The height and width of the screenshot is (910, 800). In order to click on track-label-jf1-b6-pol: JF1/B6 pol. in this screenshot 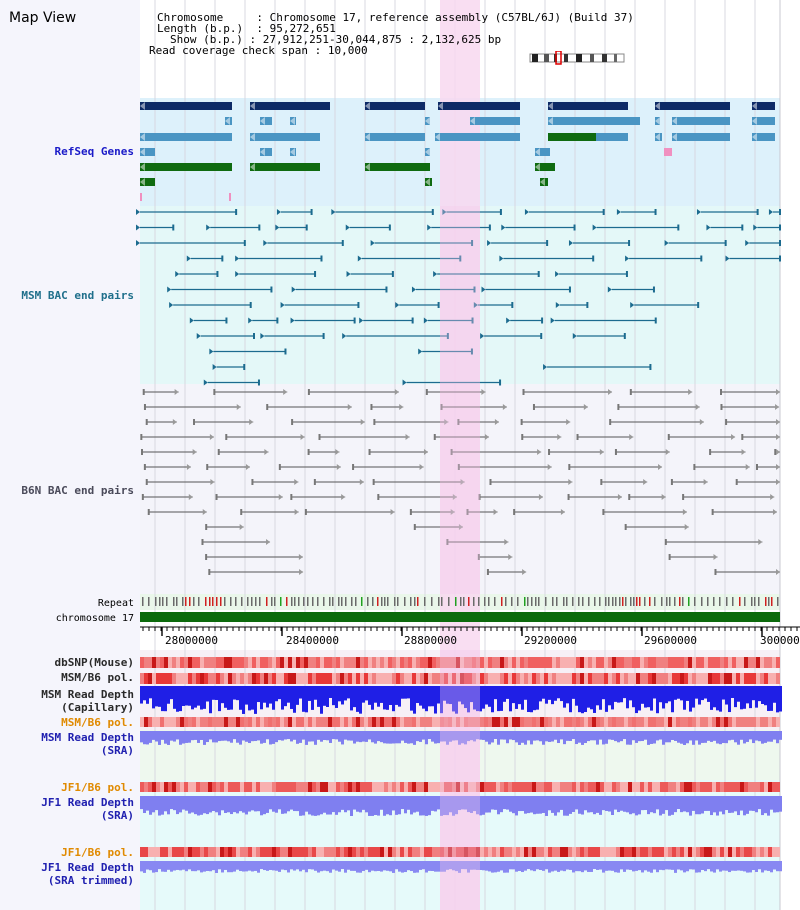, I will do `click(97, 787)`.